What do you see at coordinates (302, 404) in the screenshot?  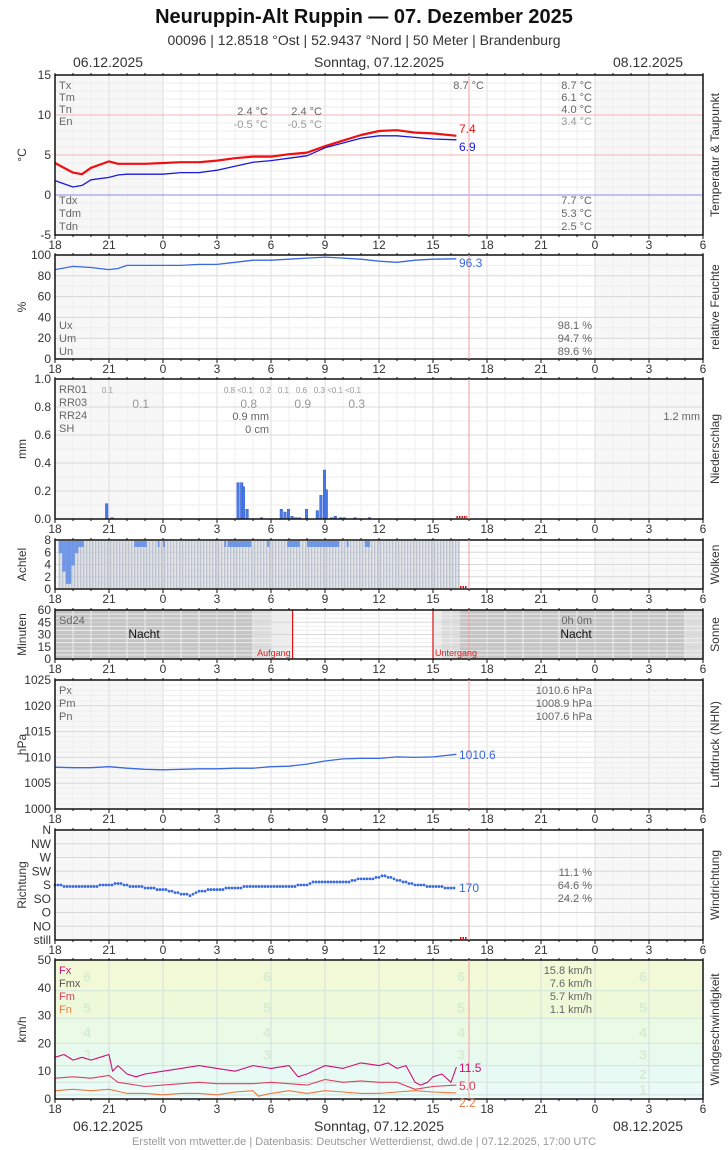 I see `svg-text: 0.9` at bounding box center [302, 404].